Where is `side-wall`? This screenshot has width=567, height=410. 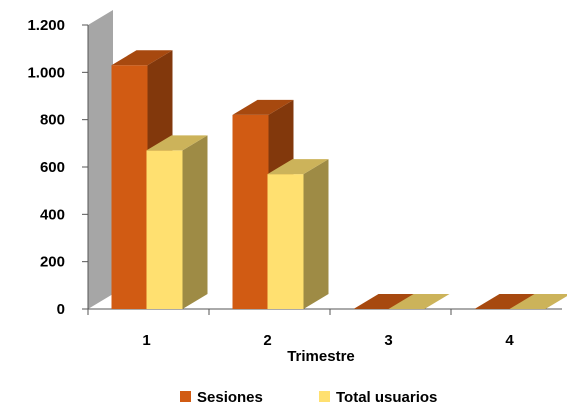
side-wall is located at coordinates (100, 159).